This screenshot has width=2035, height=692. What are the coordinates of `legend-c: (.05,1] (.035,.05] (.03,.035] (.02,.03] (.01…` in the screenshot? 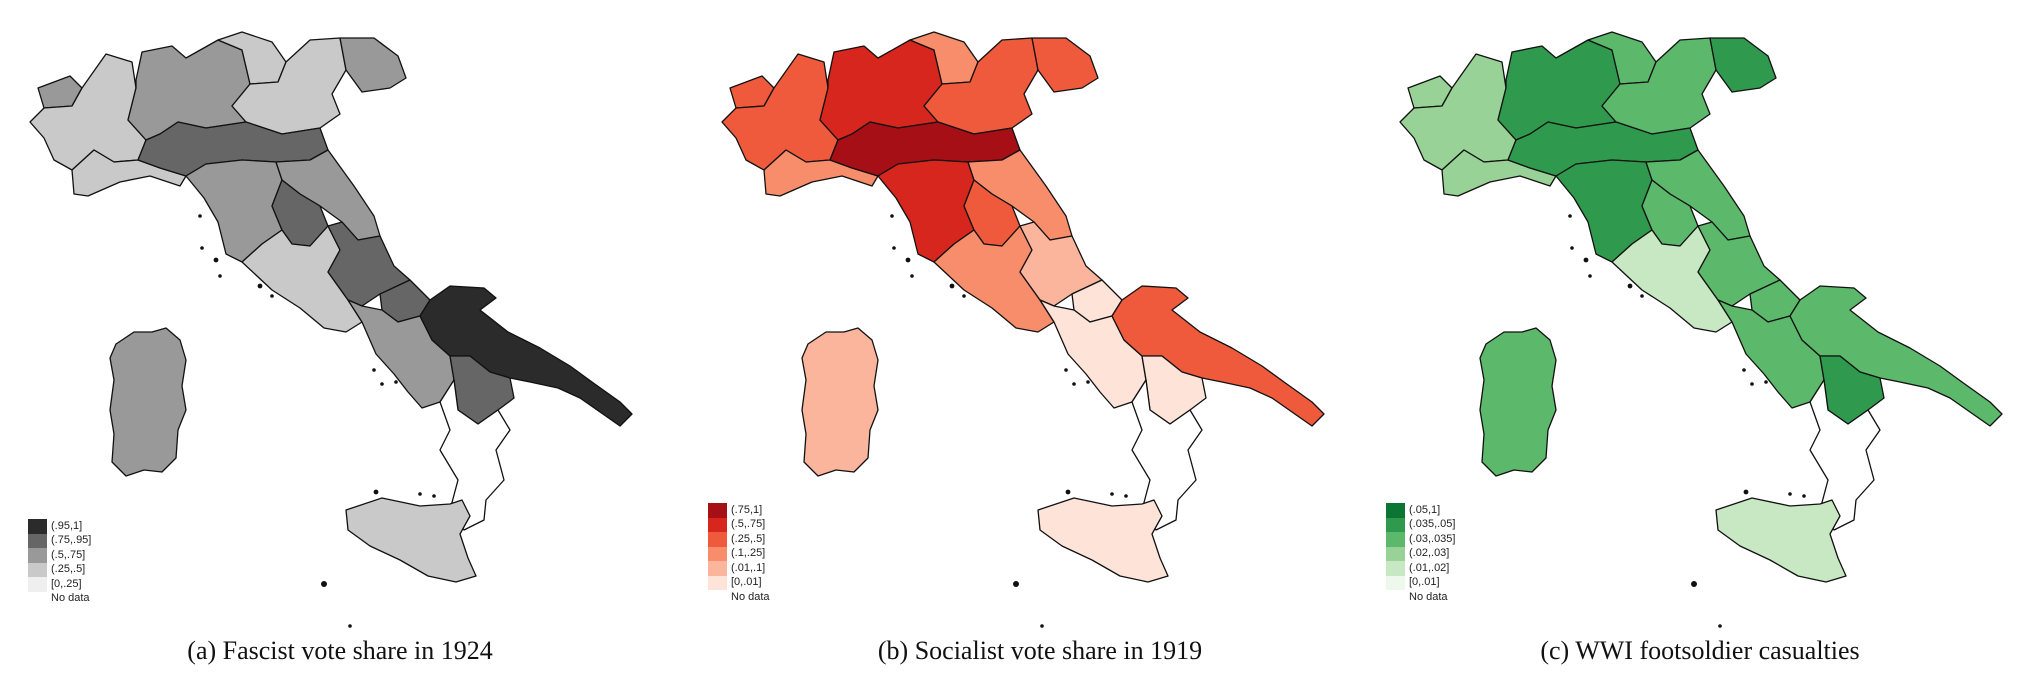 It's located at (1420, 554).